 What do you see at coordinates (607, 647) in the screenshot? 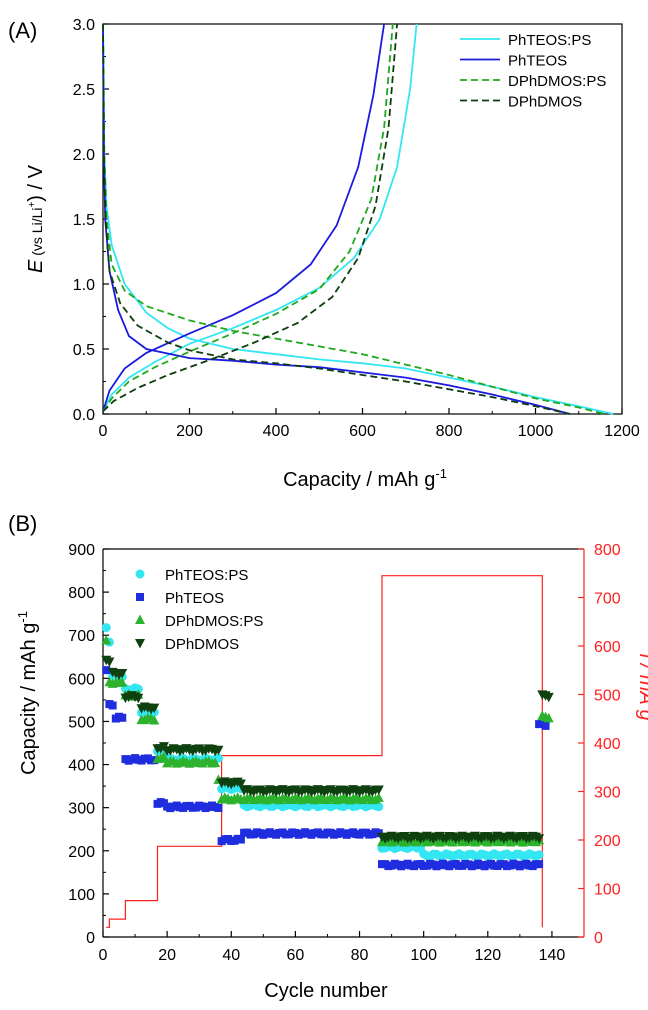
I see `panel-b-y2-tick-label: 600` at bounding box center [607, 647].